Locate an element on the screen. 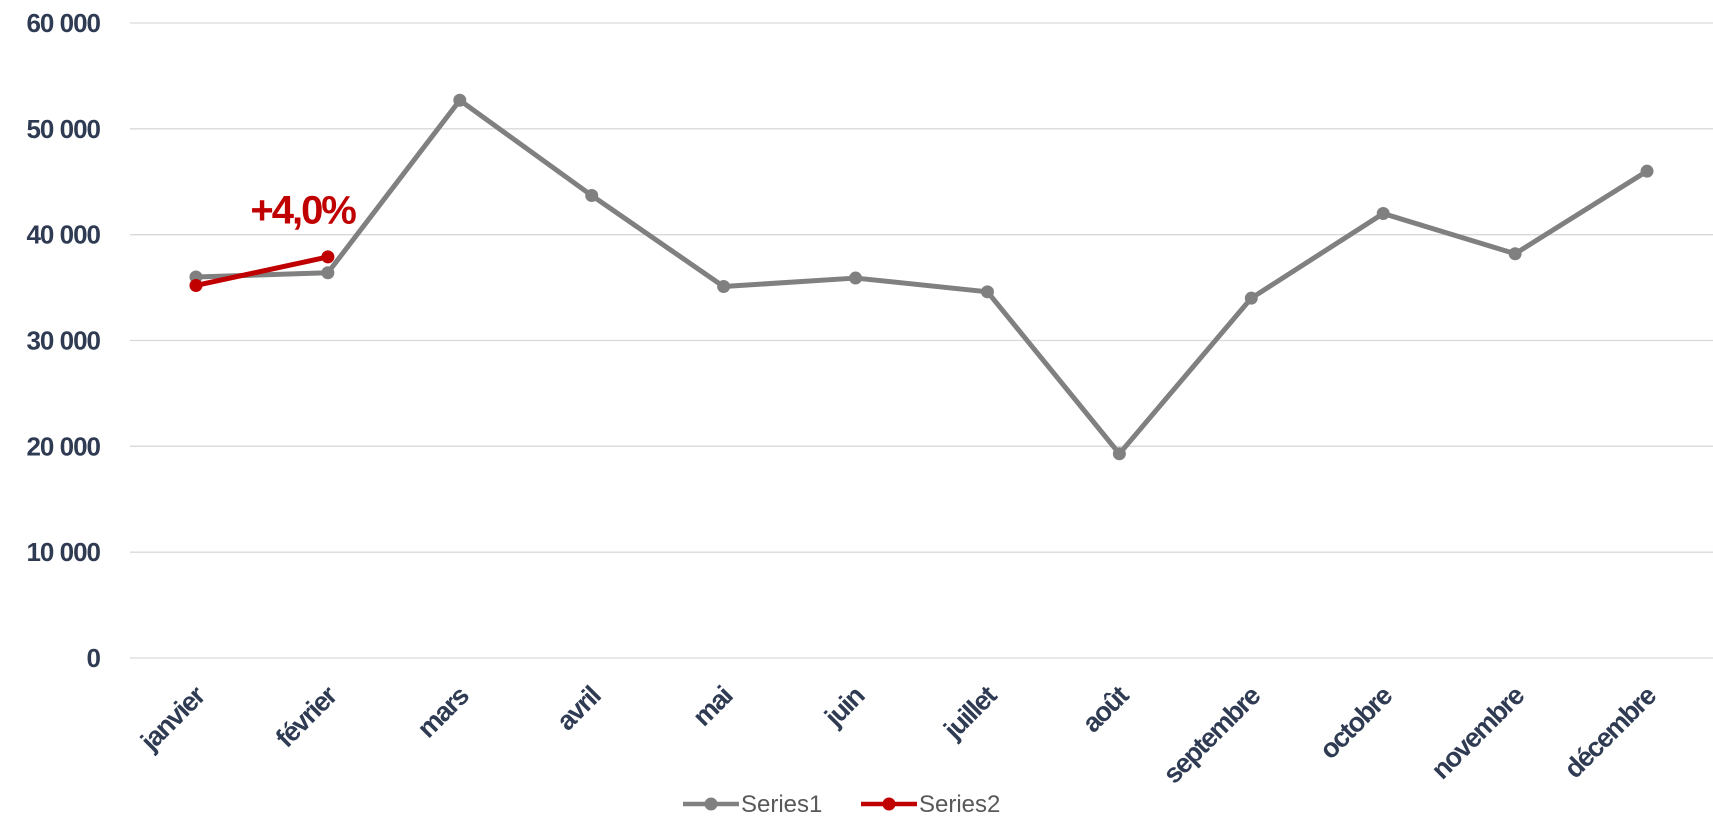 Image resolution: width=1713 pixels, height=829 pixels. y-tick-label: 30 000 is located at coordinates (63, 341).